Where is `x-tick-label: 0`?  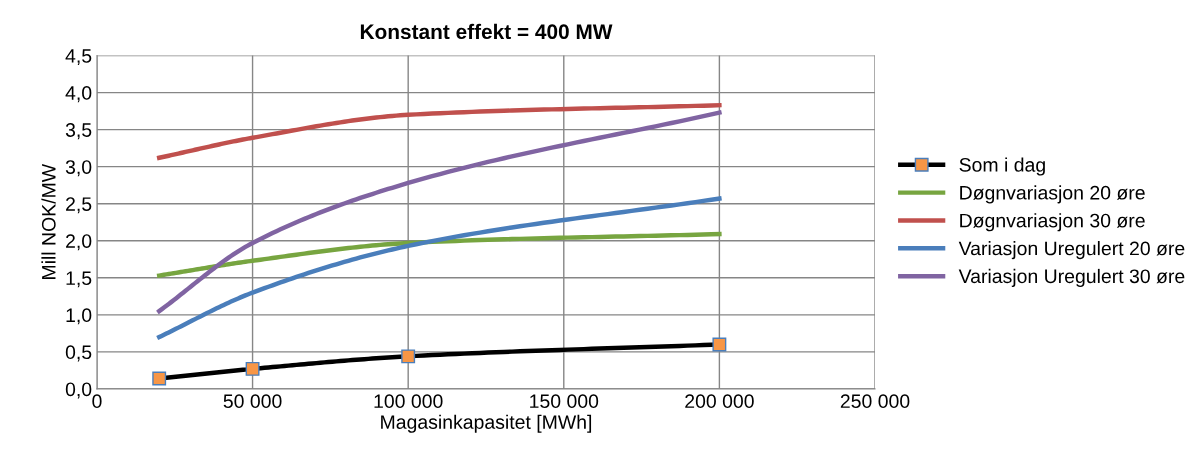 x-tick-label: 0 is located at coordinates (97, 401).